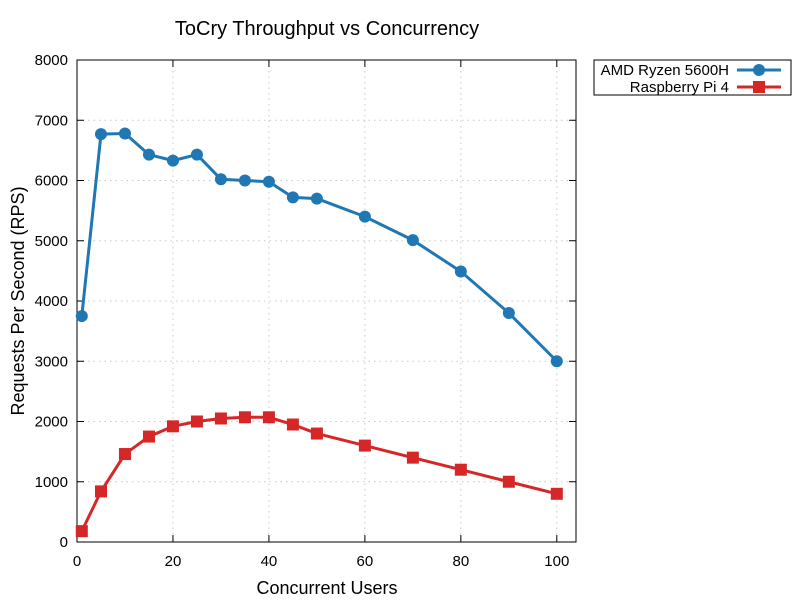  What do you see at coordinates (51, 361) in the screenshot?
I see `y-tick-label: 3000` at bounding box center [51, 361].